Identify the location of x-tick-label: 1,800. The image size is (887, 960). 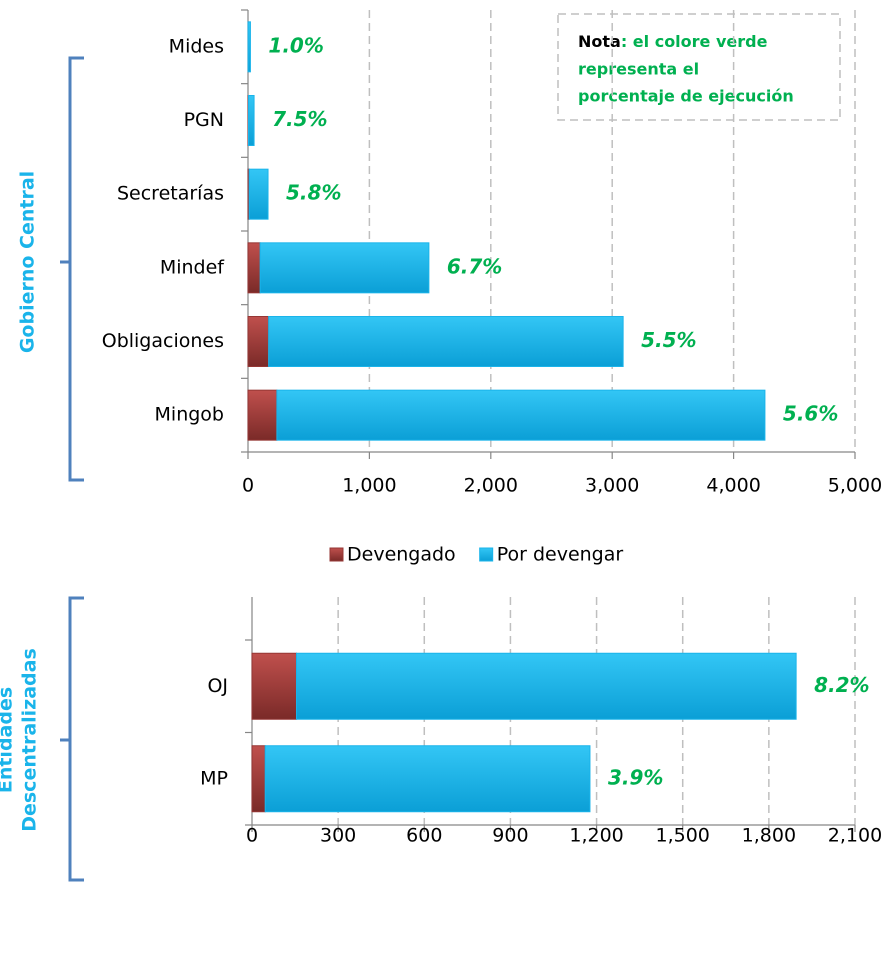
(769, 836).